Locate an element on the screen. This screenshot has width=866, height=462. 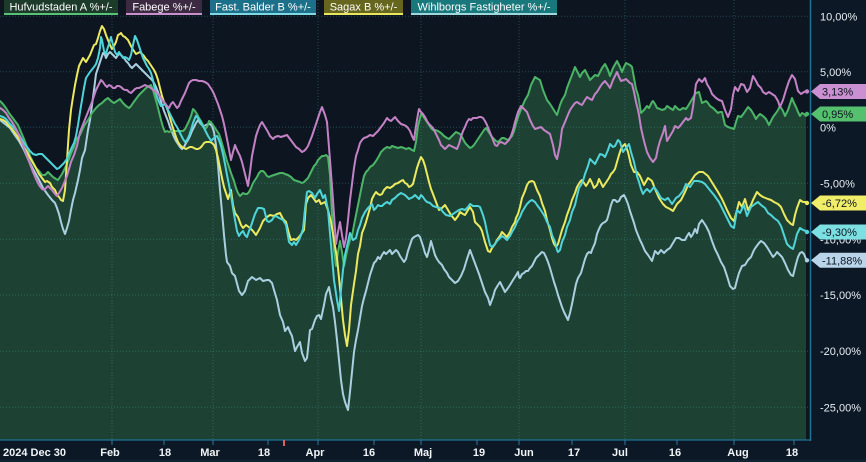
svg-text: -6,72% is located at coordinates (839, 204).